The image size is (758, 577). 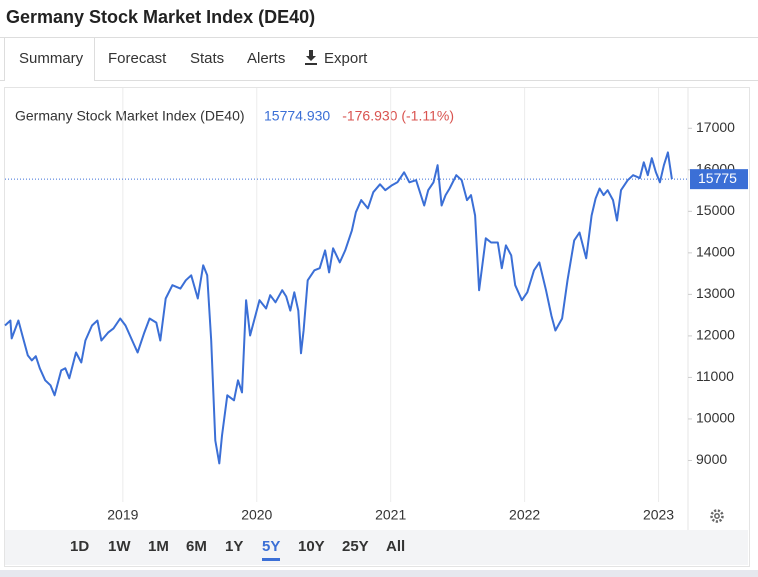 What do you see at coordinates (398, 116) in the screenshot?
I see `legend-change: -176.930 (-1.11%)` at bounding box center [398, 116].